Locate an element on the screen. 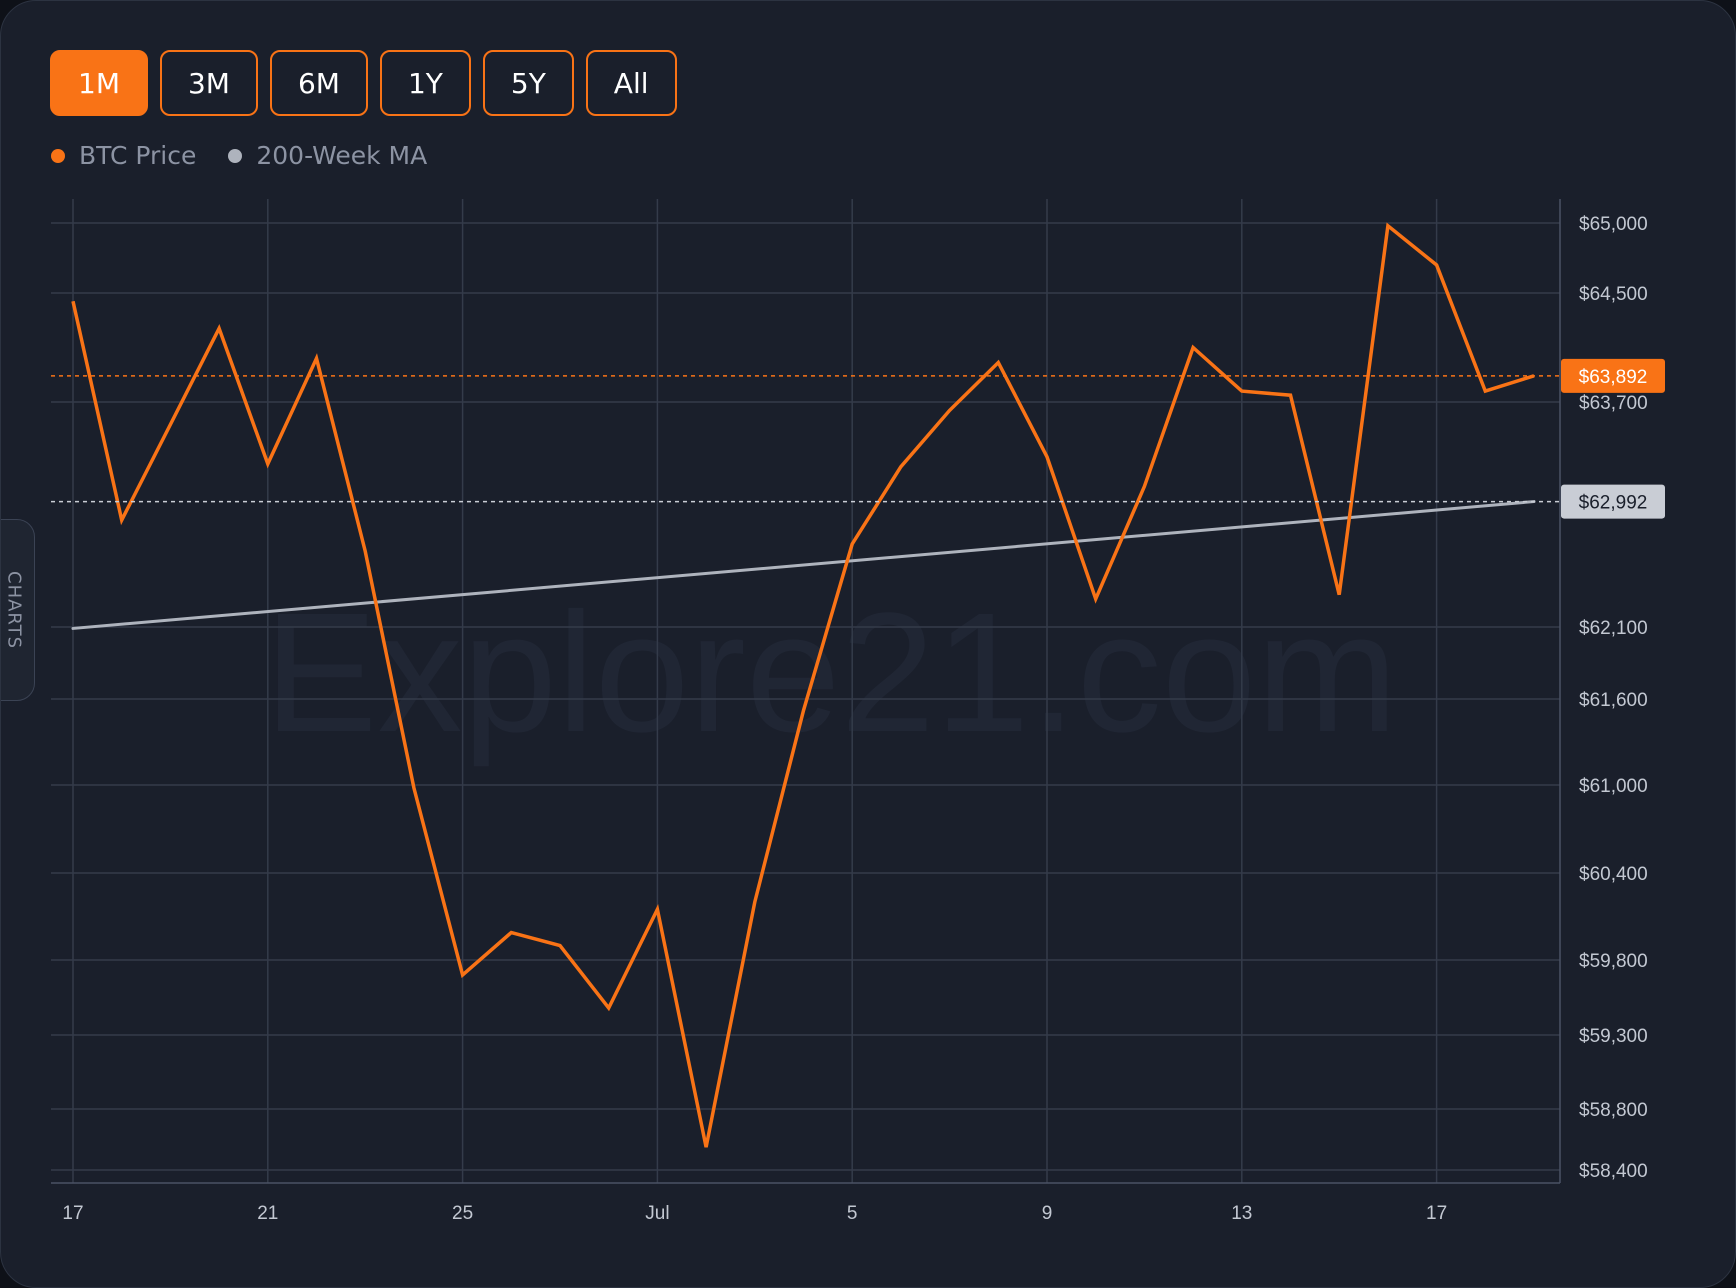 This screenshot has width=1736, height=1288. y-tick-label: $64,500 is located at coordinates (1613, 294).